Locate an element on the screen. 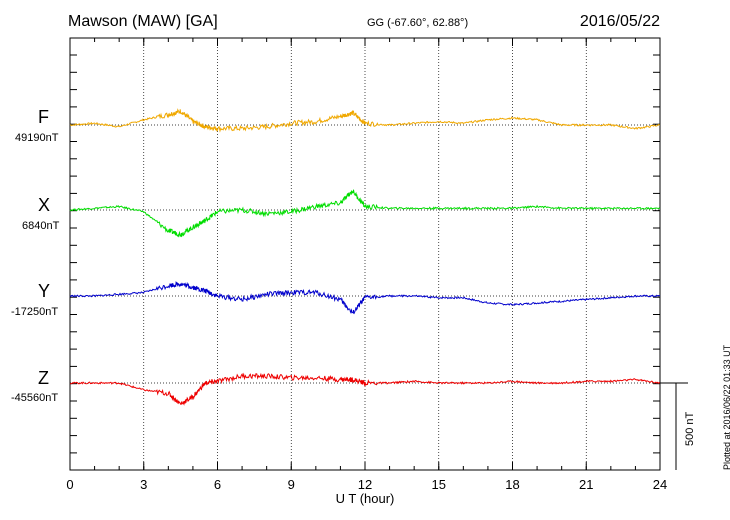  x-tick-label-0: 0 is located at coordinates (69, 484).